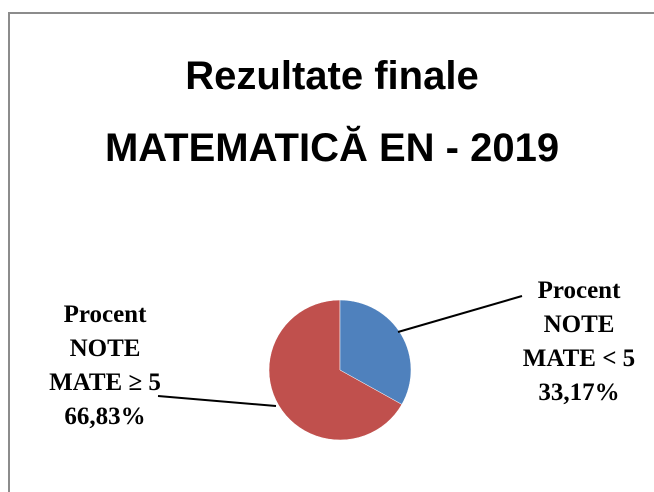 Image resolution: width=654 pixels, height=492 pixels. Describe the element at coordinates (105, 348) in the screenshot. I see `category-label: Procent NOTE MATE ≥ 5` at that location.